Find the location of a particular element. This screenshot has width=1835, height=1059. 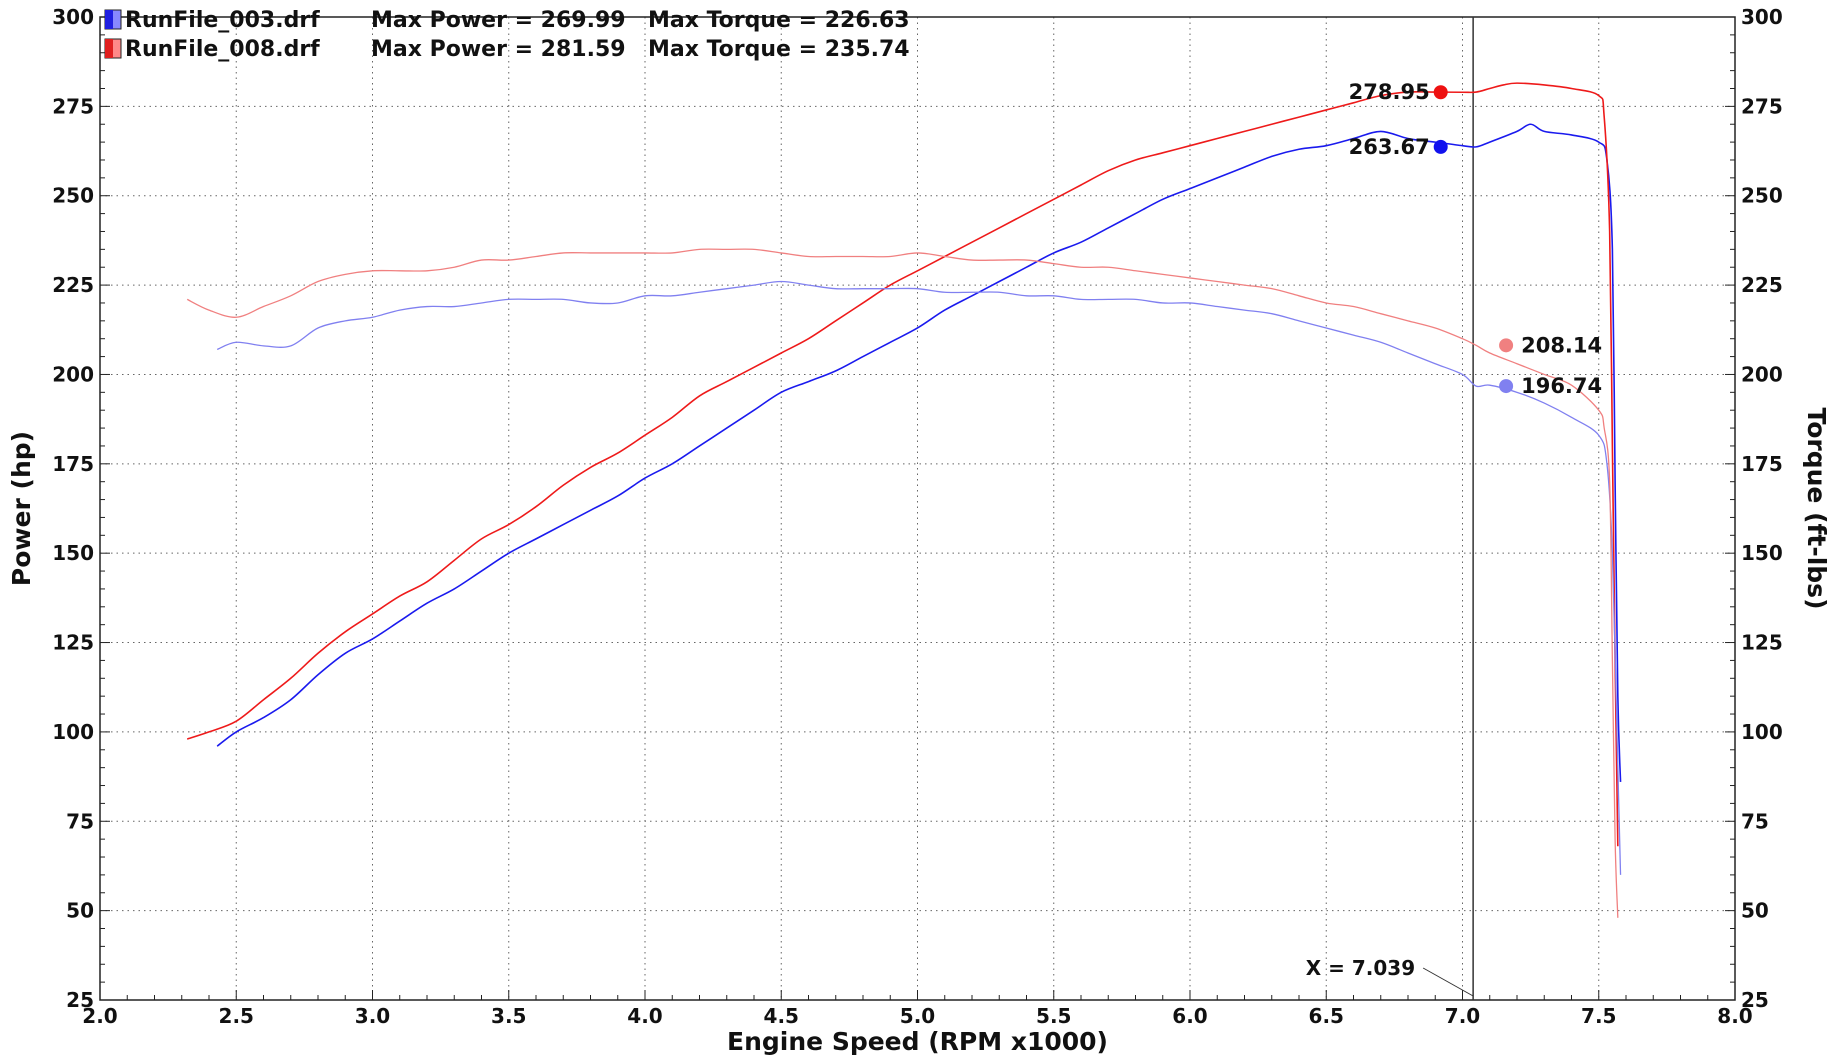

x-tick-label-5-0: 5.0 is located at coordinates (917, 1016).